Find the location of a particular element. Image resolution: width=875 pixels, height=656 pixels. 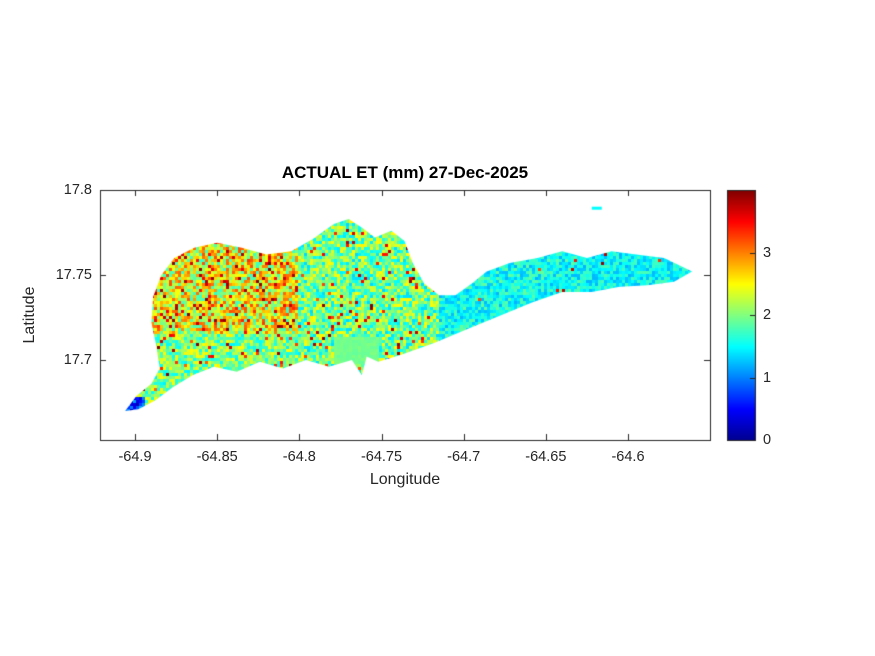

colorbar-tick-label: 1 is located at coordinates (767, 377).